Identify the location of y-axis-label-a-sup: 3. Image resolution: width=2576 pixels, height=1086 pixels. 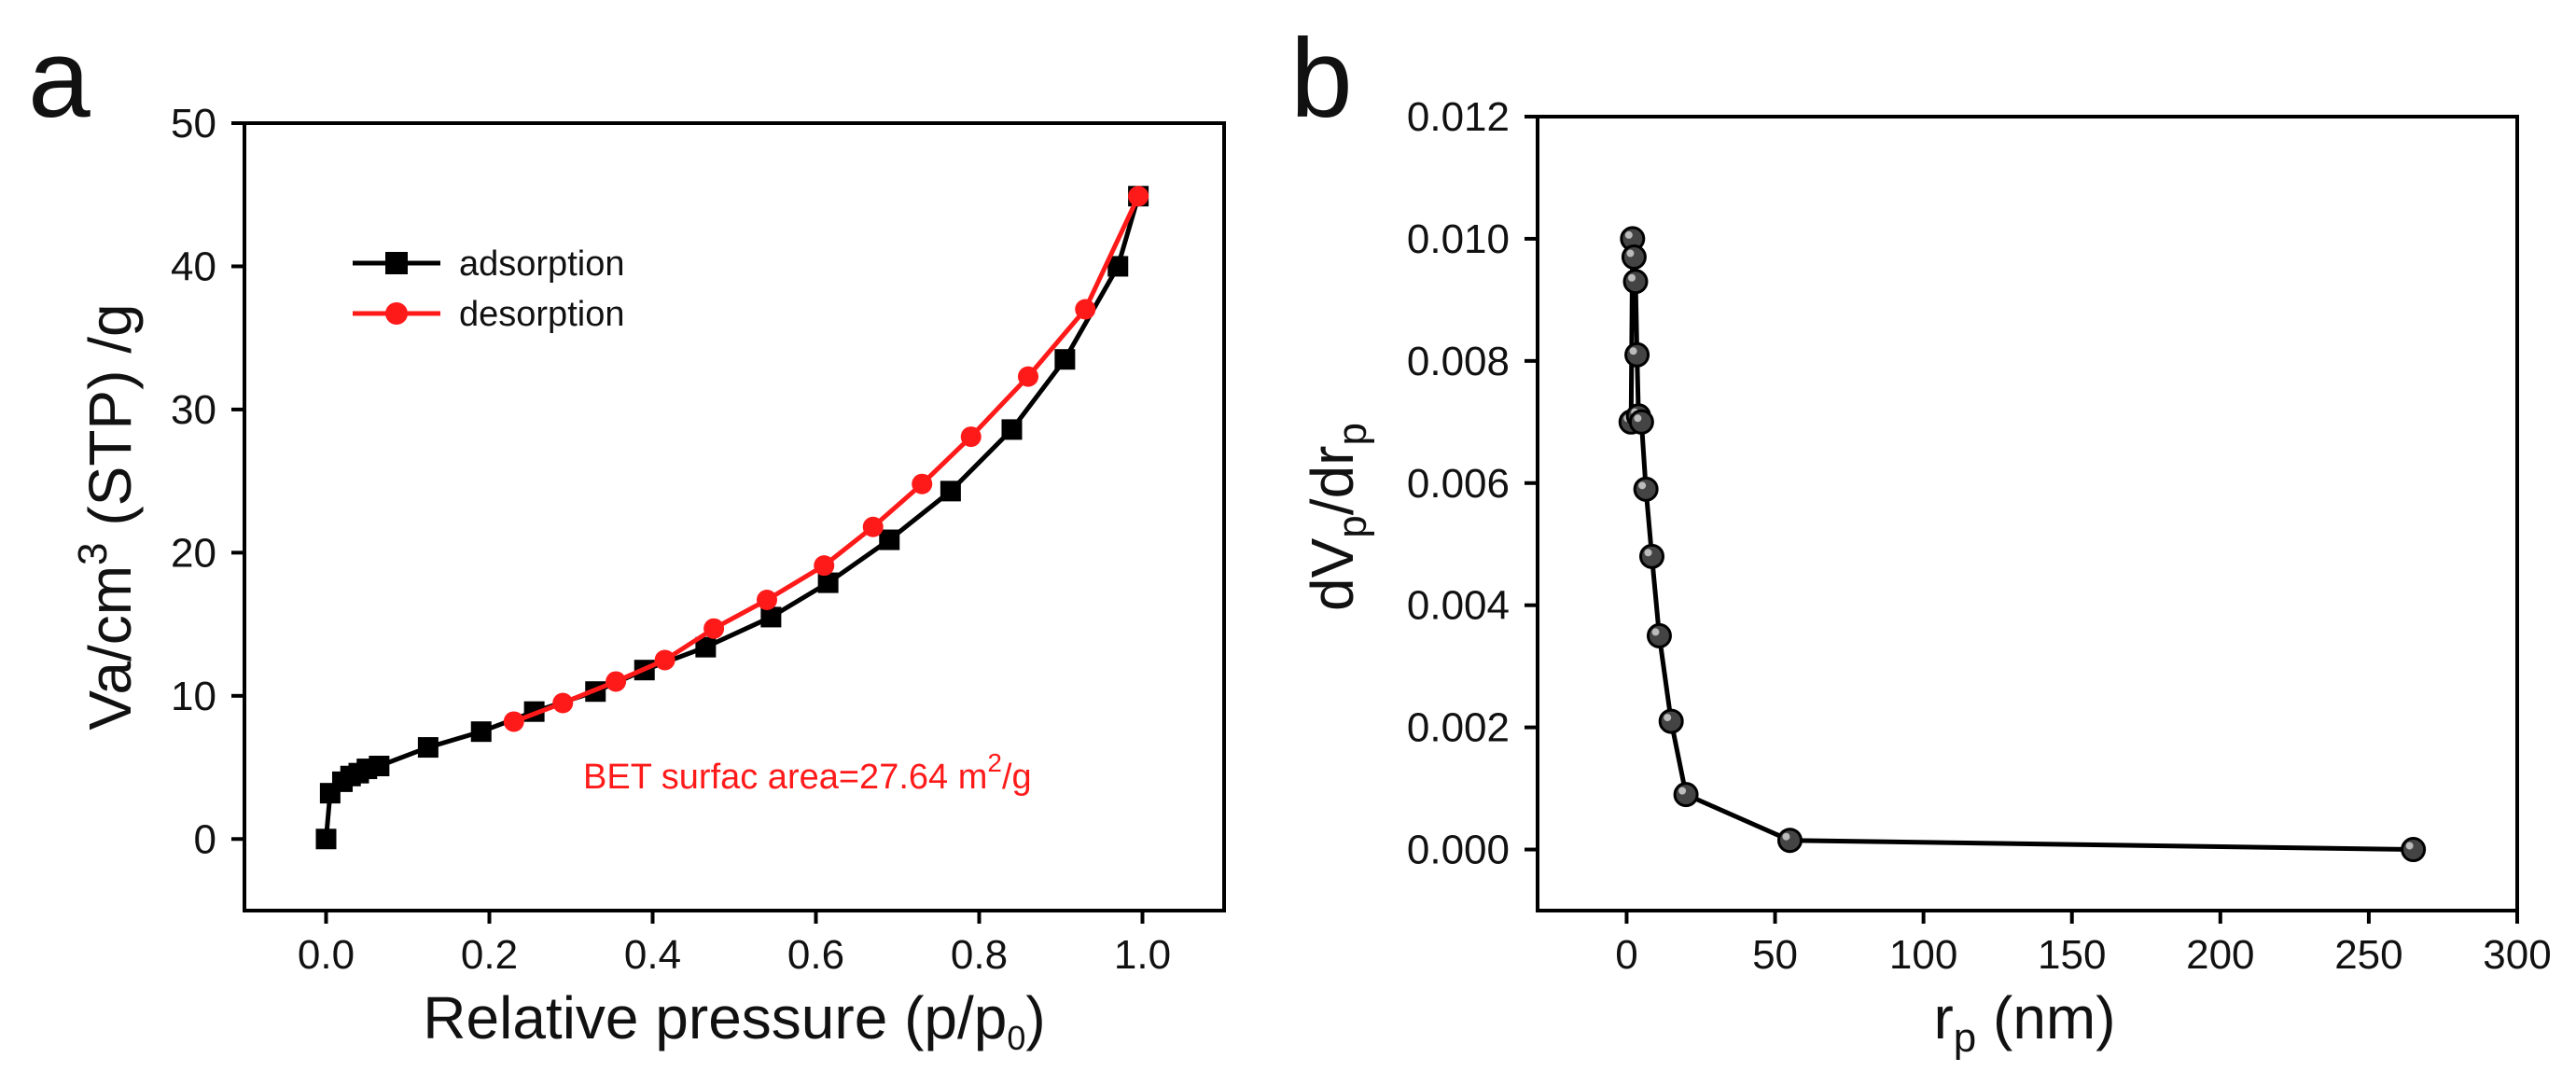
(93, 553).